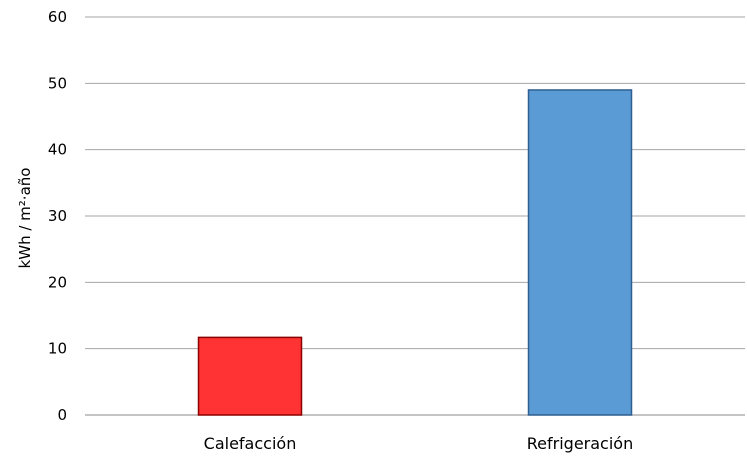 The height and width of the screenshot is (459, 747). I want to click on x-category-label-2: Refrigeración, so click(580, 443).